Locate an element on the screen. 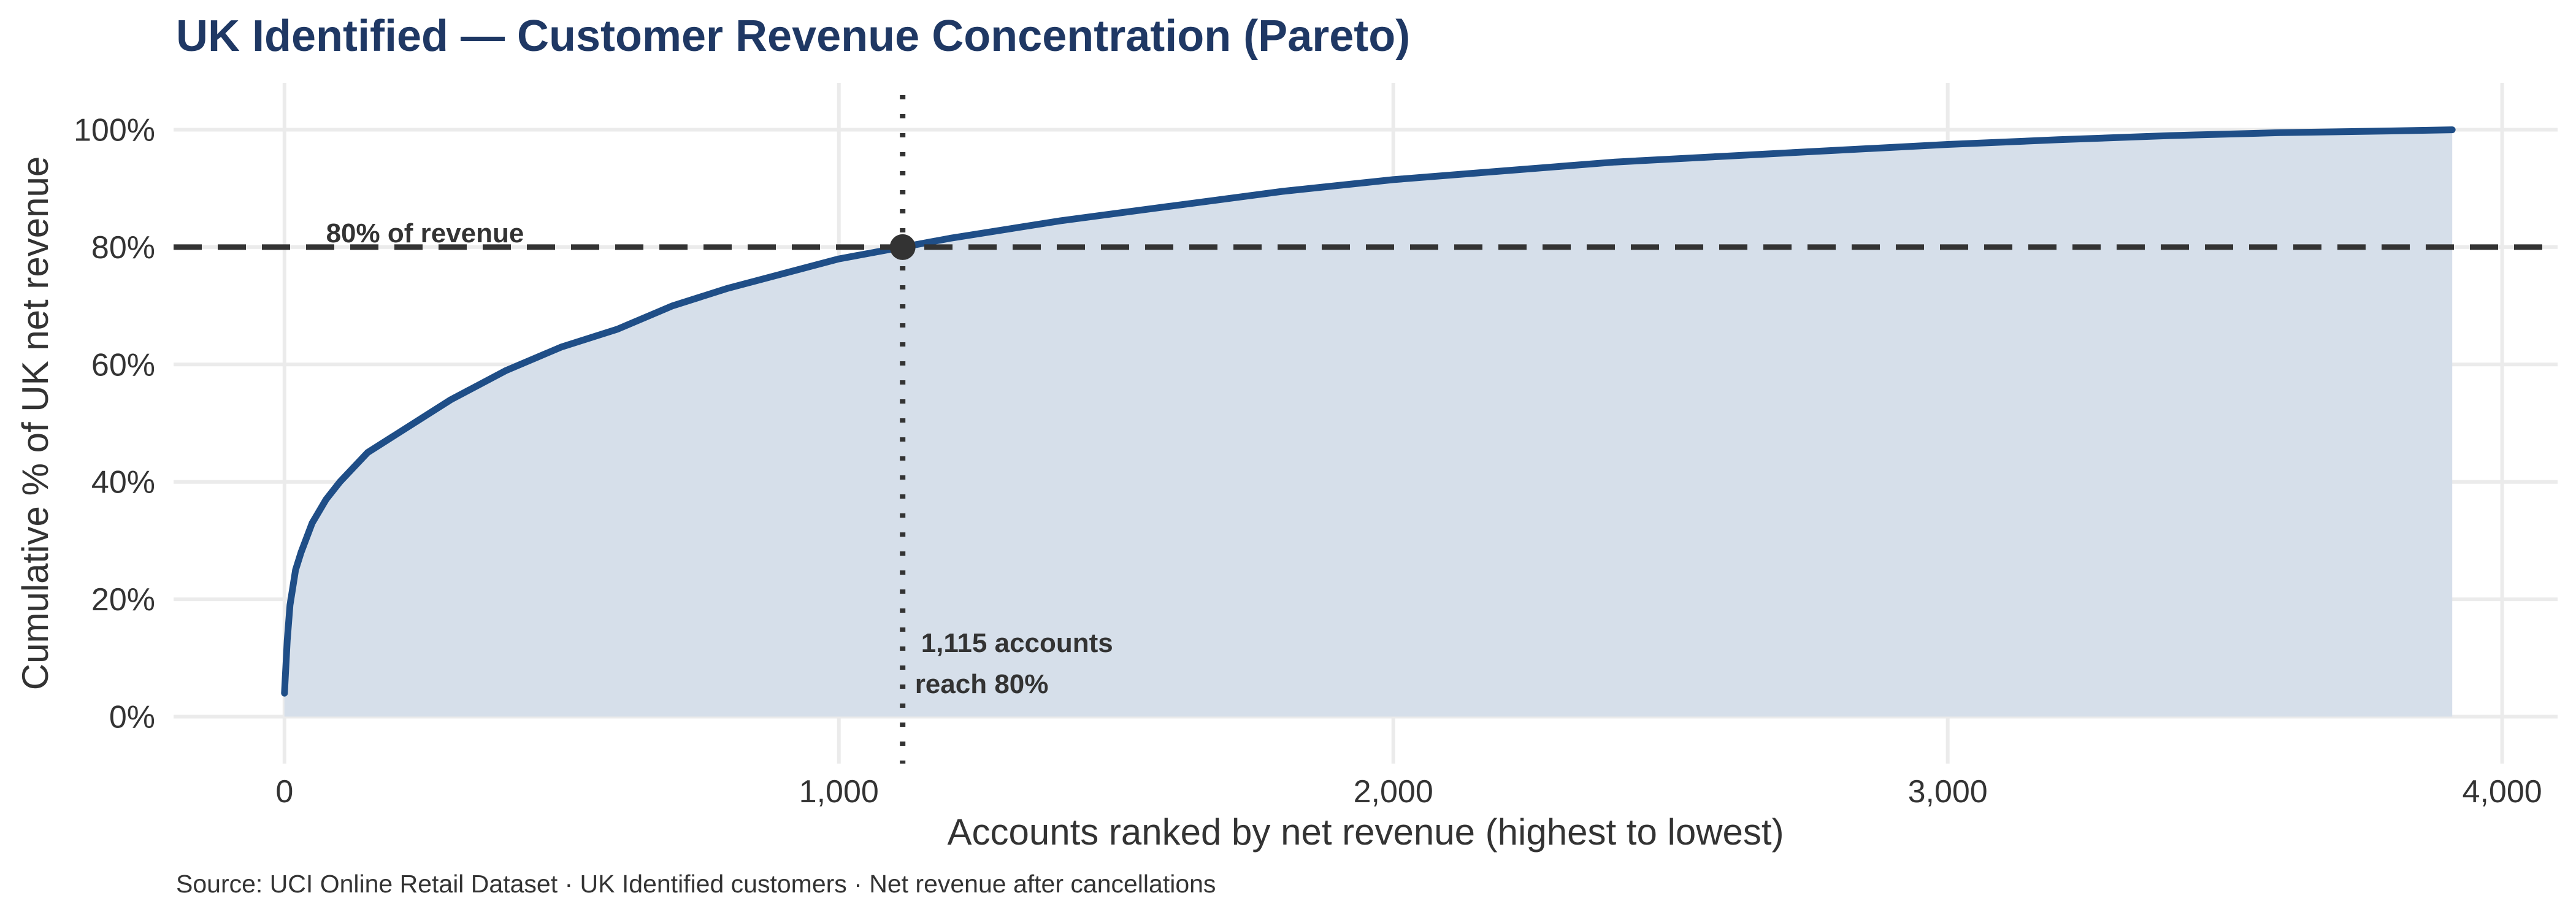 The height and width of the screenshot is (920, 2576). y-axis-title: Cumulative % of UK net revenue is located at coordinates (35, 423).